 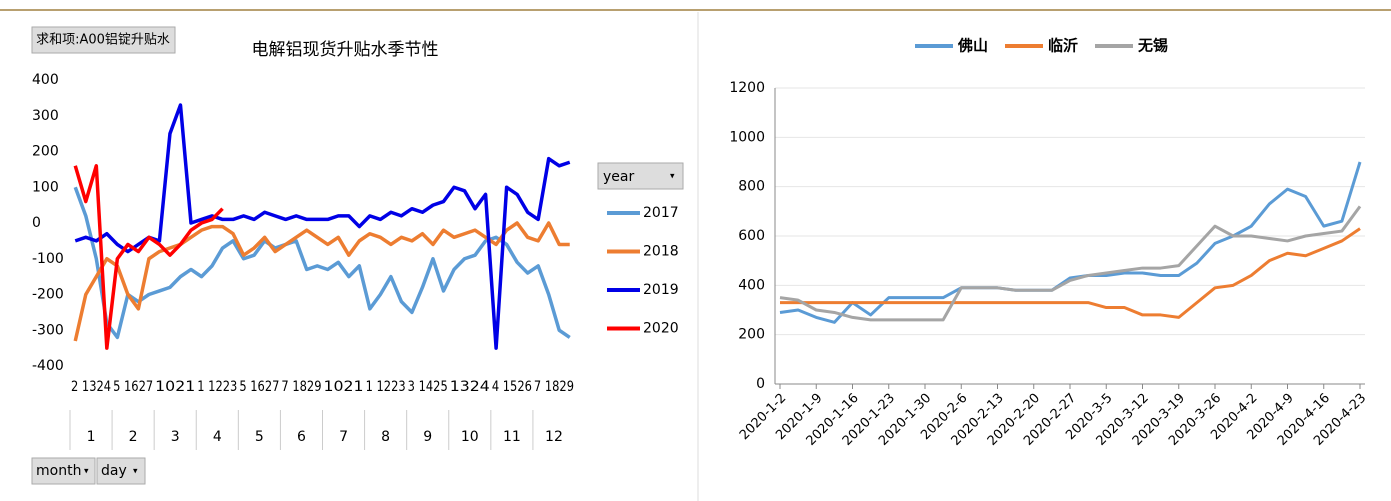 What do you see at coordinates (343, 437) in the screenshot?
I see `x-group-label: 7` at bounding box center [343, 437].